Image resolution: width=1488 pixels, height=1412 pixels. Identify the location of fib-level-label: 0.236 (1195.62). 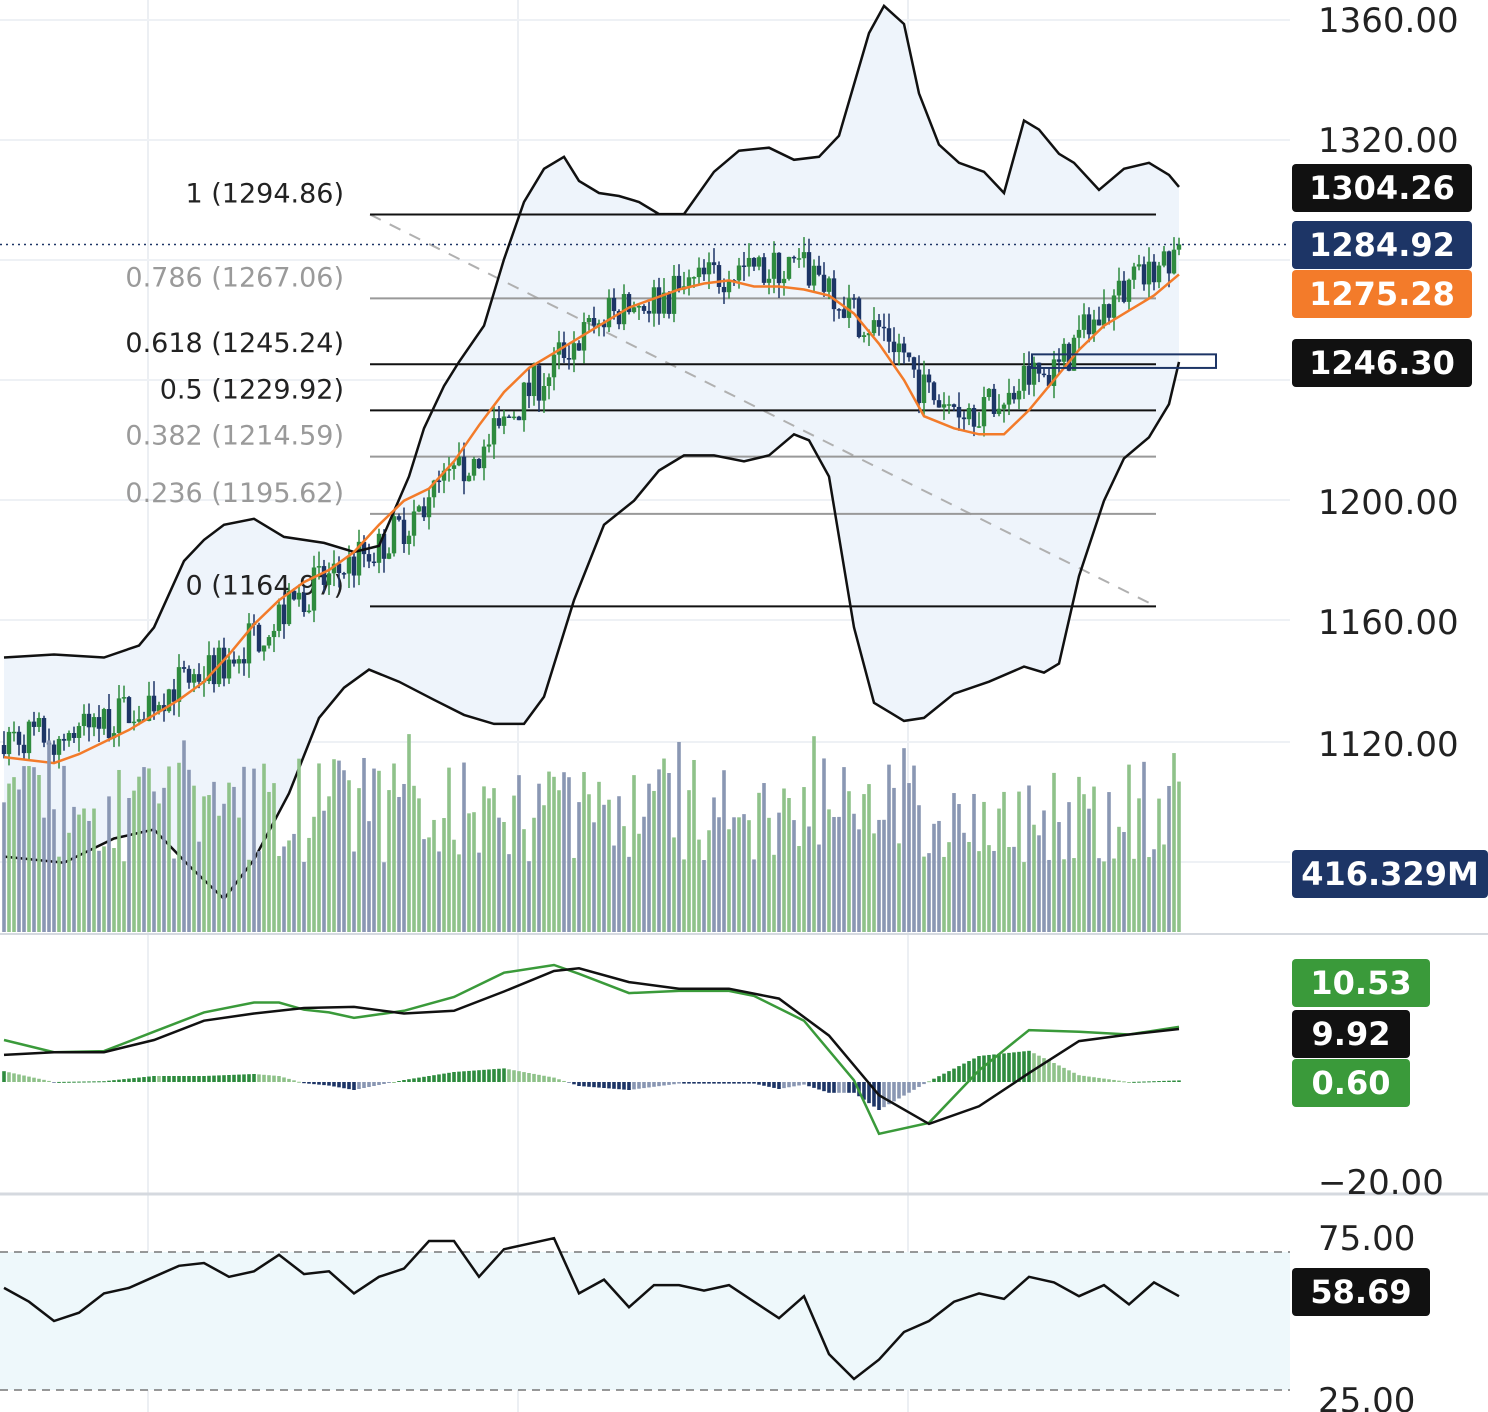
(234, 493).